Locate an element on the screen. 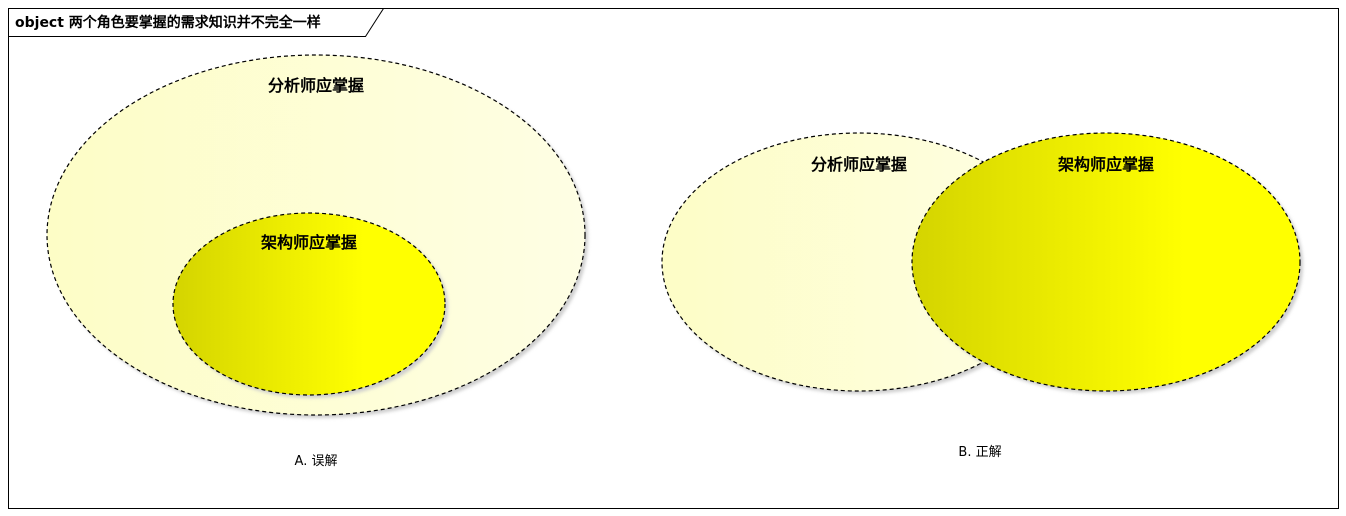  frame-title-tab is located at coordinates (196, 22).